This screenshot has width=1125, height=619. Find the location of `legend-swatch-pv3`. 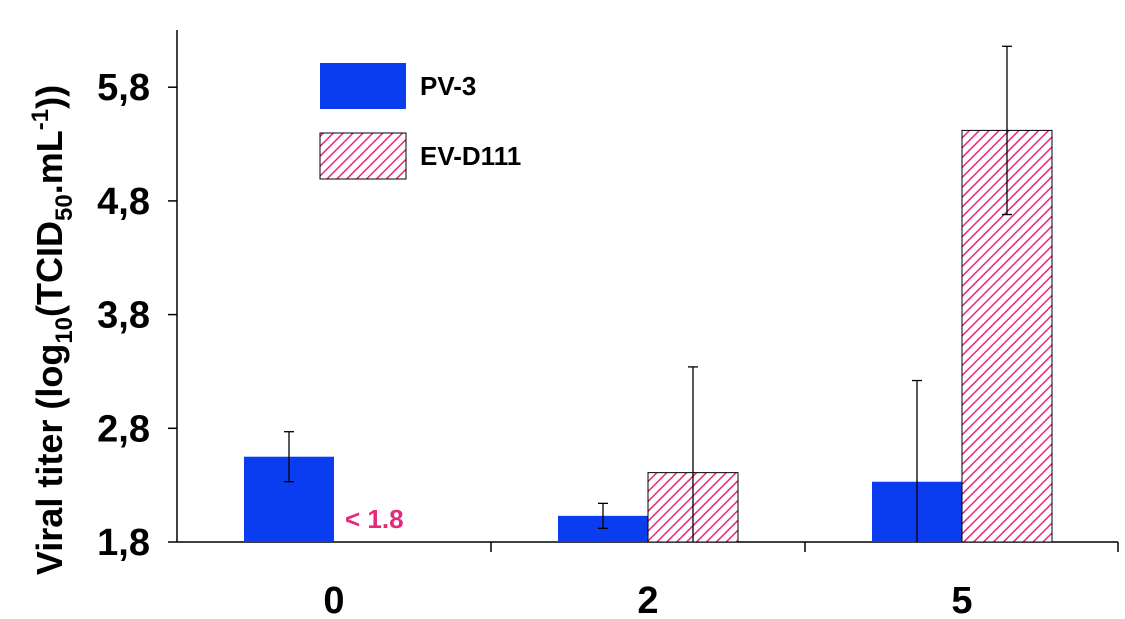

legend-swatch-pv3 is located at coordinates (363, 86).